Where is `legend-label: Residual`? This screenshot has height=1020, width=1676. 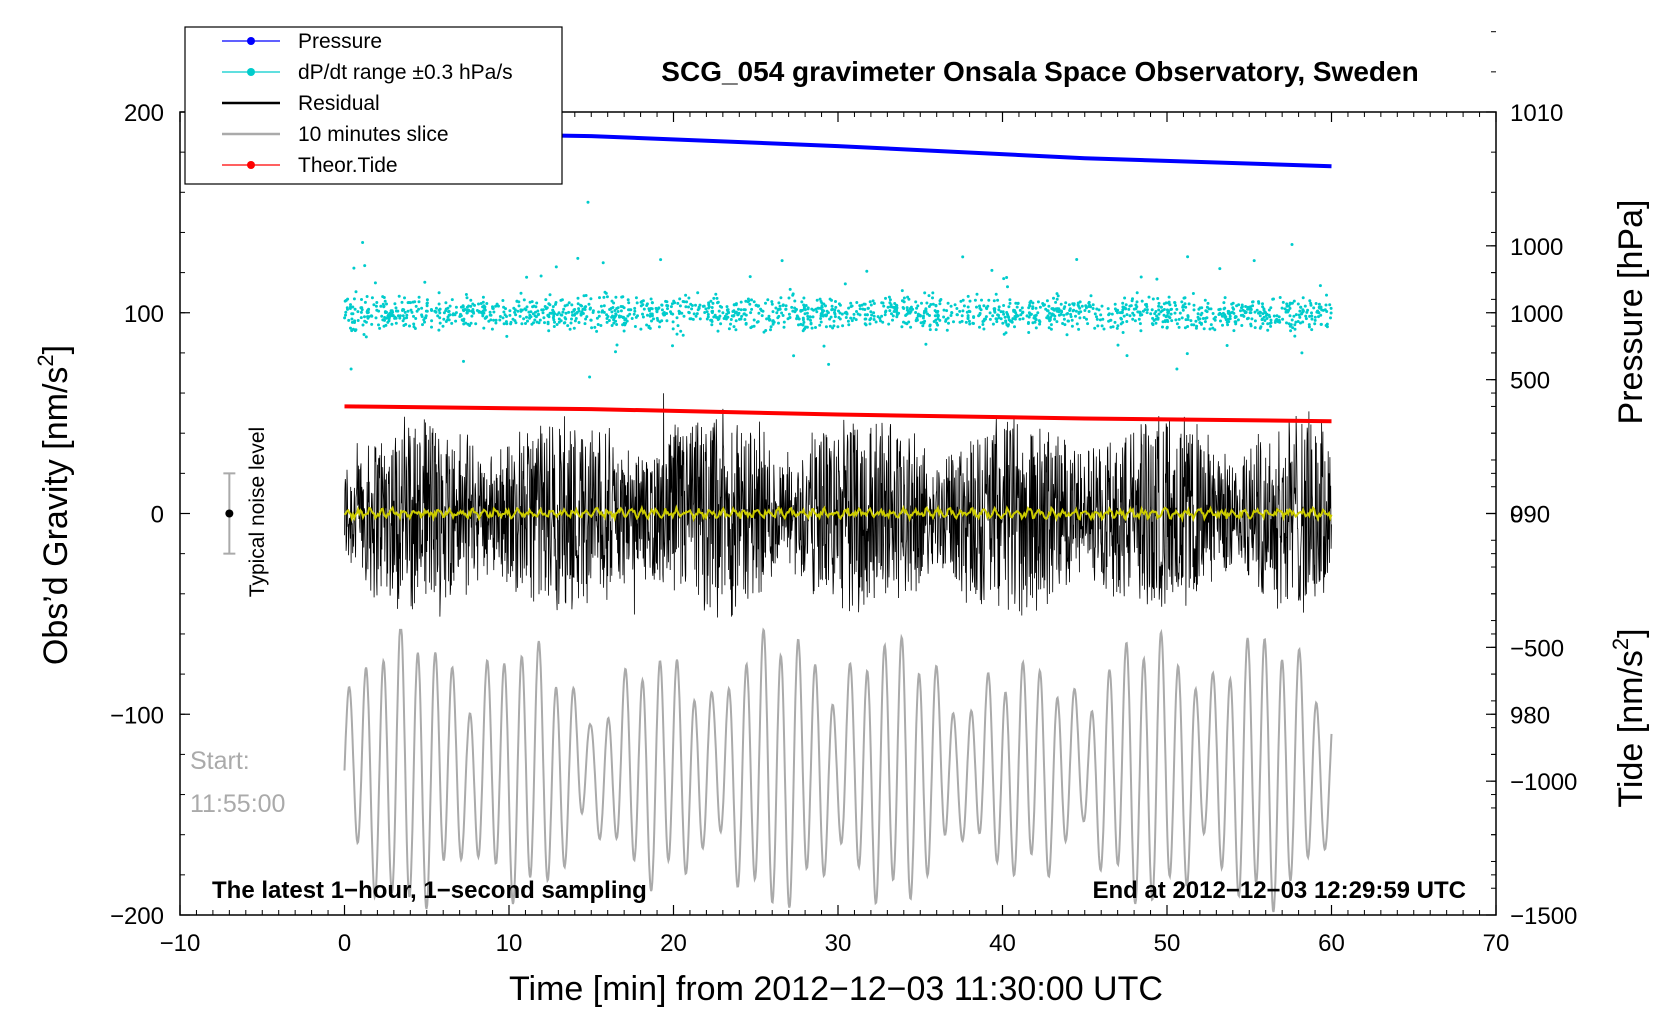 legend-label: Residual is located at coordinates (339, 103).